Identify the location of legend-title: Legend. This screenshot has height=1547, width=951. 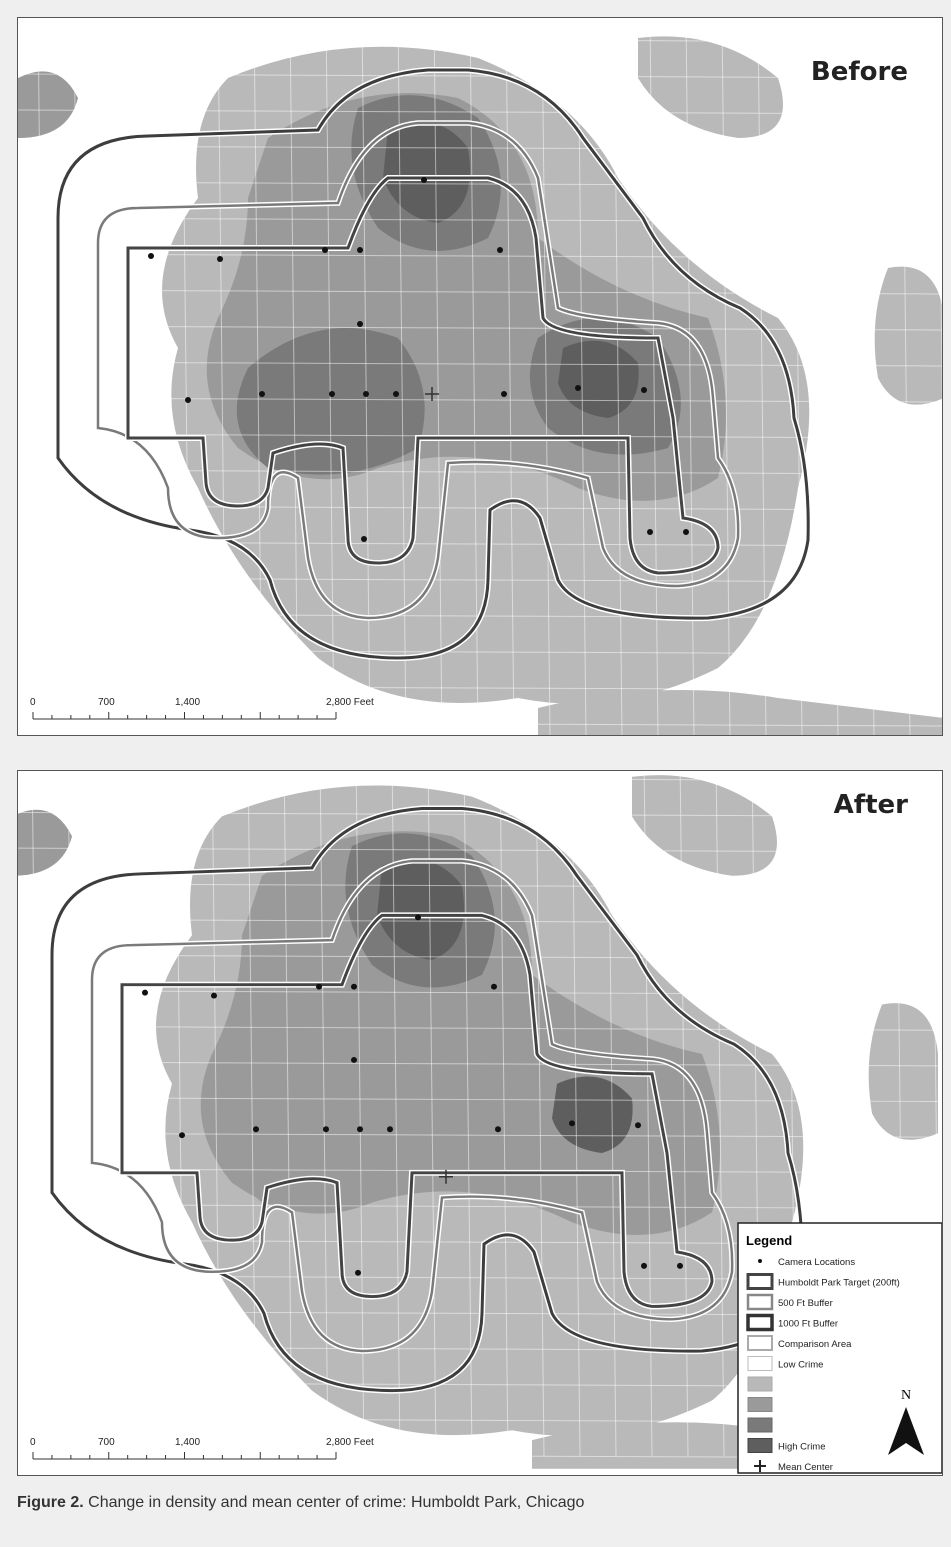
(769, 1240).